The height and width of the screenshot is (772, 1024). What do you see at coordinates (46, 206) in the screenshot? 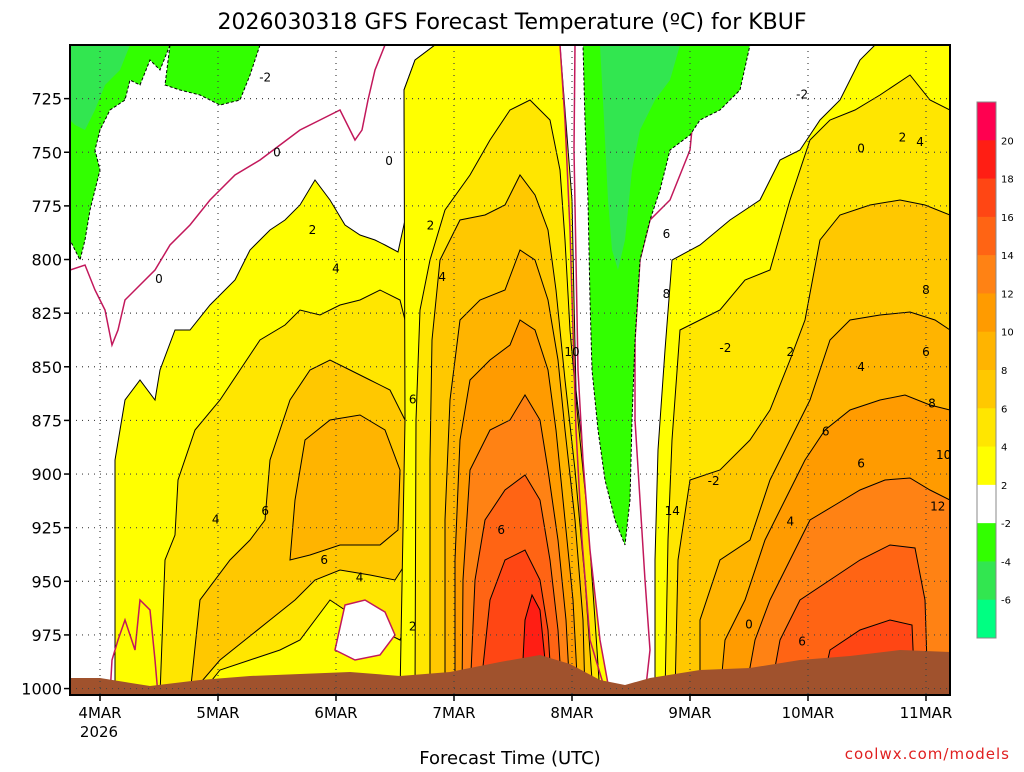
I see `y-tick-label: 775` at bounding box center [46, 206].